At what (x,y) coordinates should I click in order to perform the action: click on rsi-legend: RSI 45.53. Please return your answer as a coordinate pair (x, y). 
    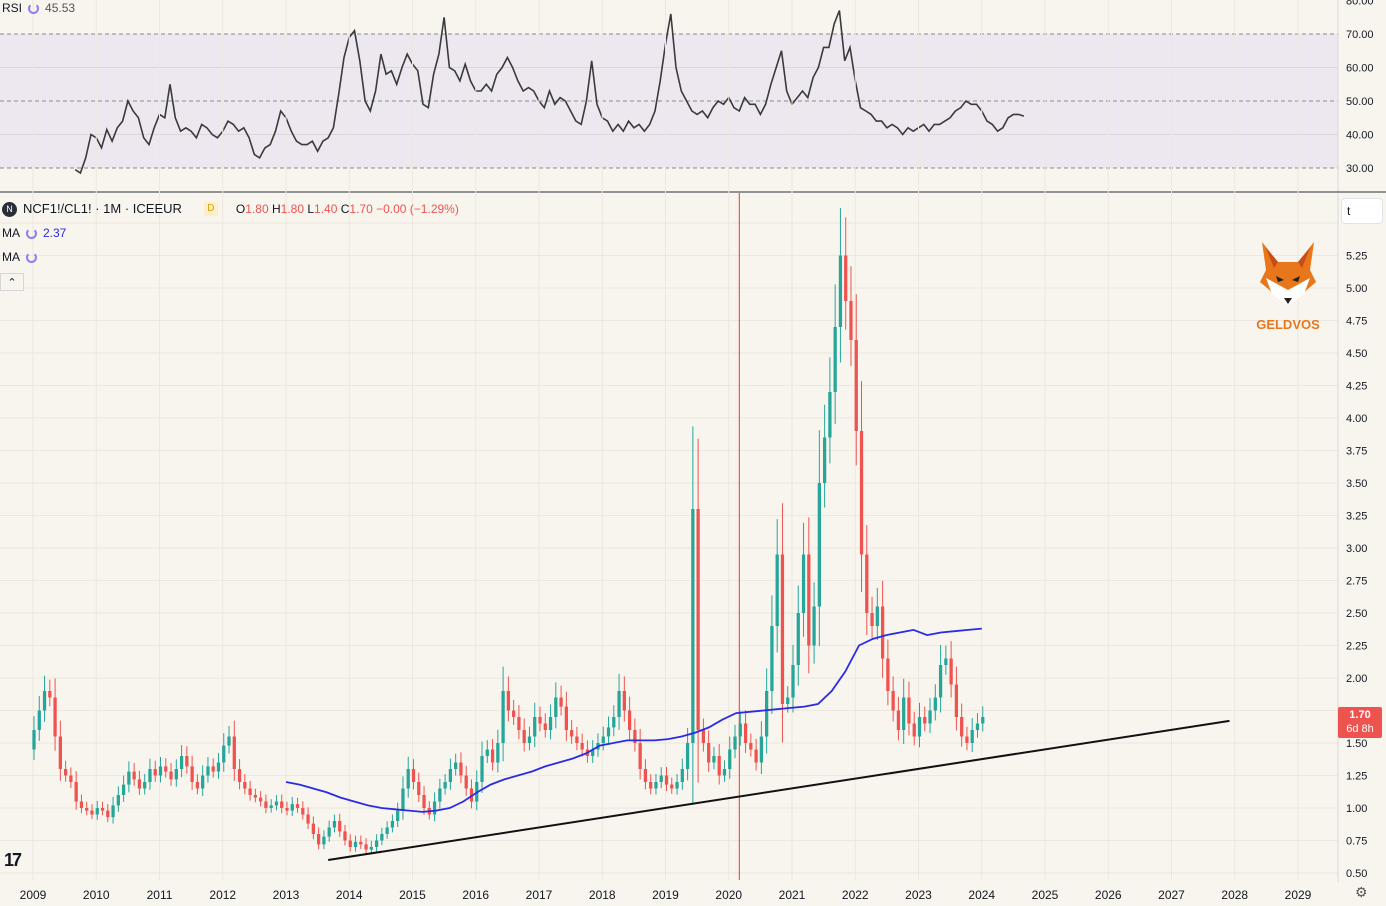
    Looking at the image, I should click on (38, 8).